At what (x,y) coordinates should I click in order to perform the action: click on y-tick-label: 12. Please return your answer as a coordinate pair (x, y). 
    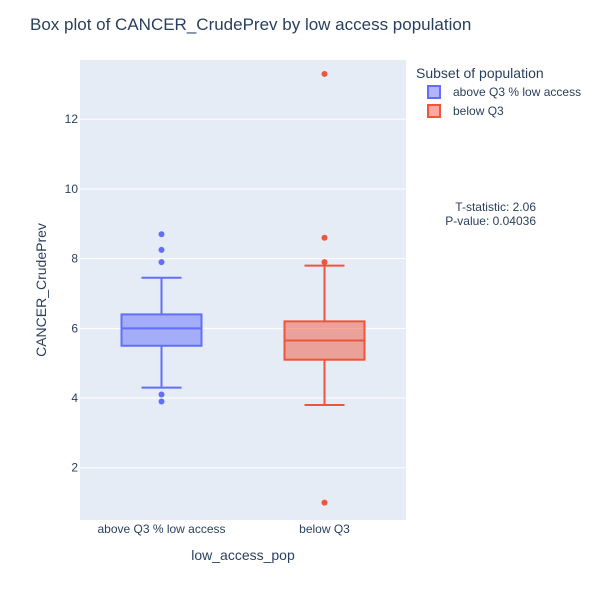
    Looking at the image, I should click on (72, 119).